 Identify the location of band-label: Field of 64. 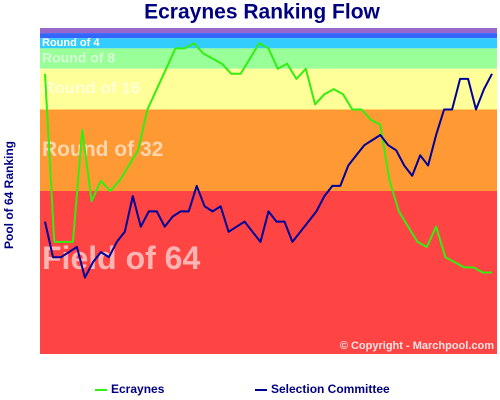
(121, 258).